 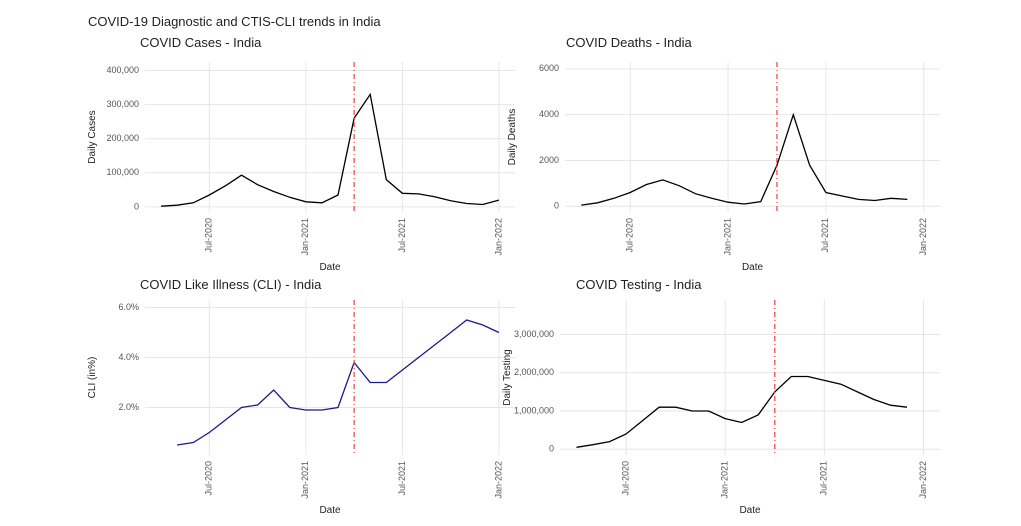 What do you see at coordinates (549, 68) in the screenshot?
I see `y-tick-label: 6000` at bounding box center [549, 68].